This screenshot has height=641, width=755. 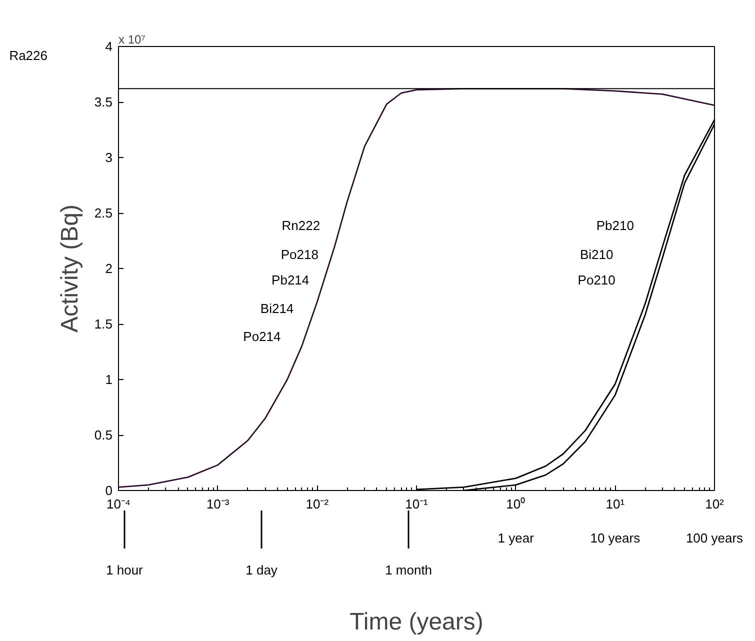 What do you see at coordinates (408, 570) in the screenshot?
I see `text: 1 month` at bounding box center [408, 570].